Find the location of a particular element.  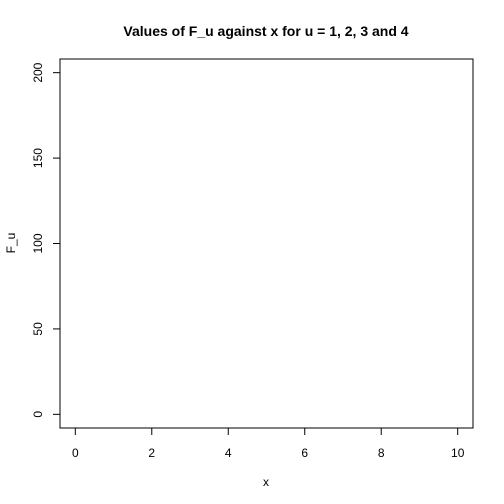

y-tick-label: 0 is located at coordinates (38, 414).